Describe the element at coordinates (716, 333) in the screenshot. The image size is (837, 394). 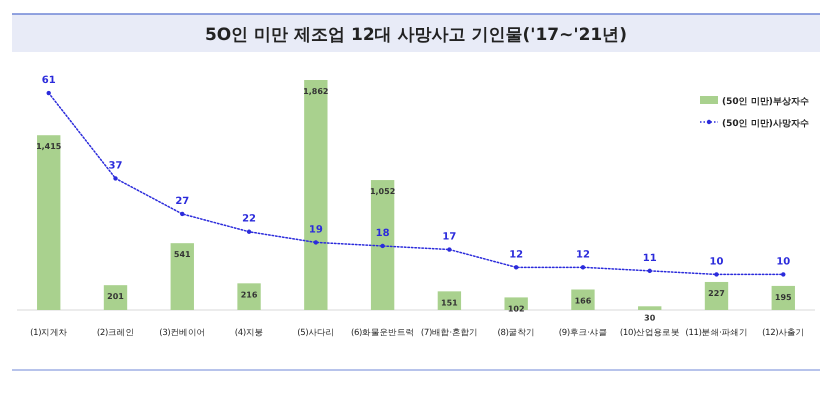
I see `x-tick-label: (11)분쇄·파쇄기` at that location.